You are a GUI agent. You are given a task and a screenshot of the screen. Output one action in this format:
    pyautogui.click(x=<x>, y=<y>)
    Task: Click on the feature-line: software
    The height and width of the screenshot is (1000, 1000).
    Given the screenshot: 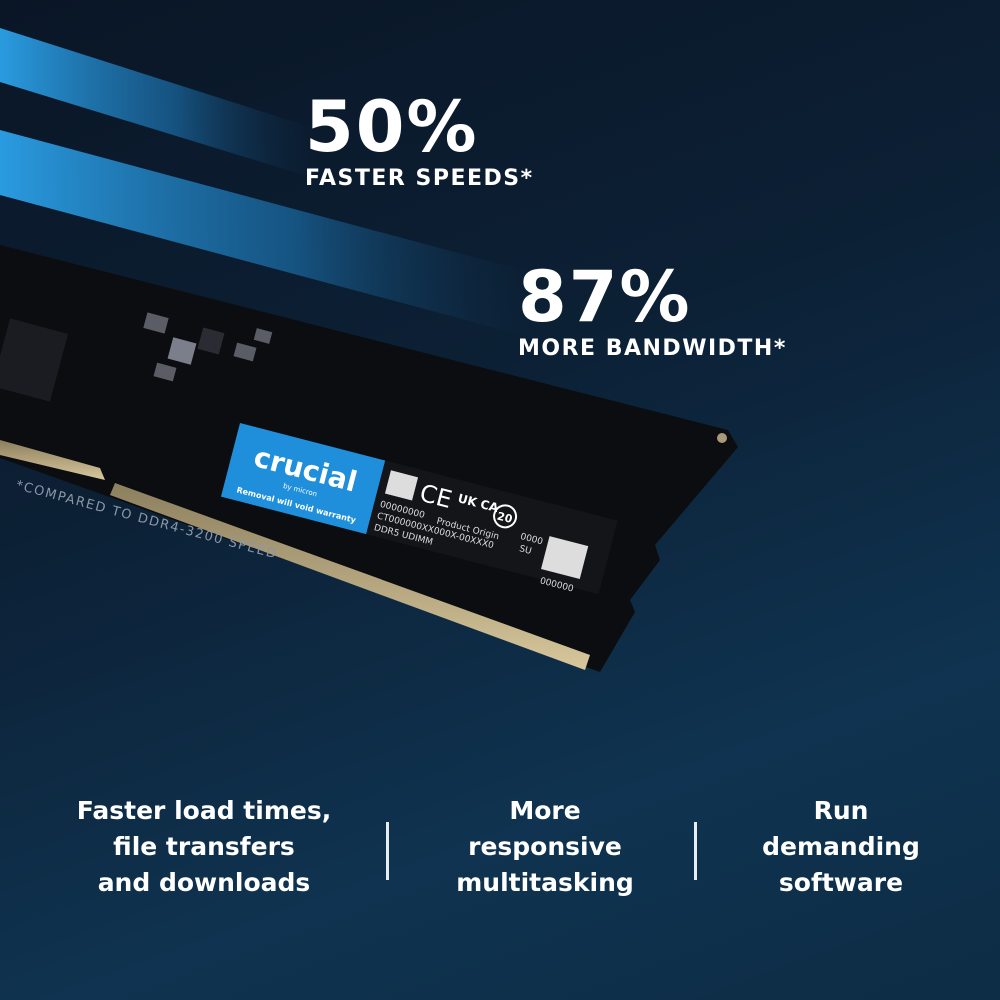 What is the action you would take?
    pyautogui.click(x=841, y=882)
    